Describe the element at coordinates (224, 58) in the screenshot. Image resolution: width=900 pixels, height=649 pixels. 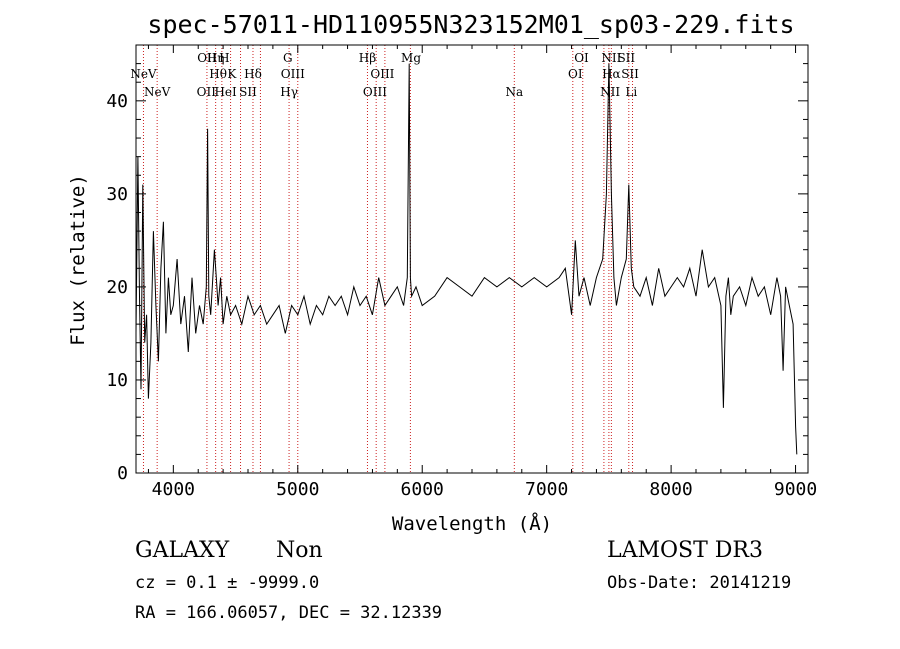
I see `marker-label-4: H` at that location.